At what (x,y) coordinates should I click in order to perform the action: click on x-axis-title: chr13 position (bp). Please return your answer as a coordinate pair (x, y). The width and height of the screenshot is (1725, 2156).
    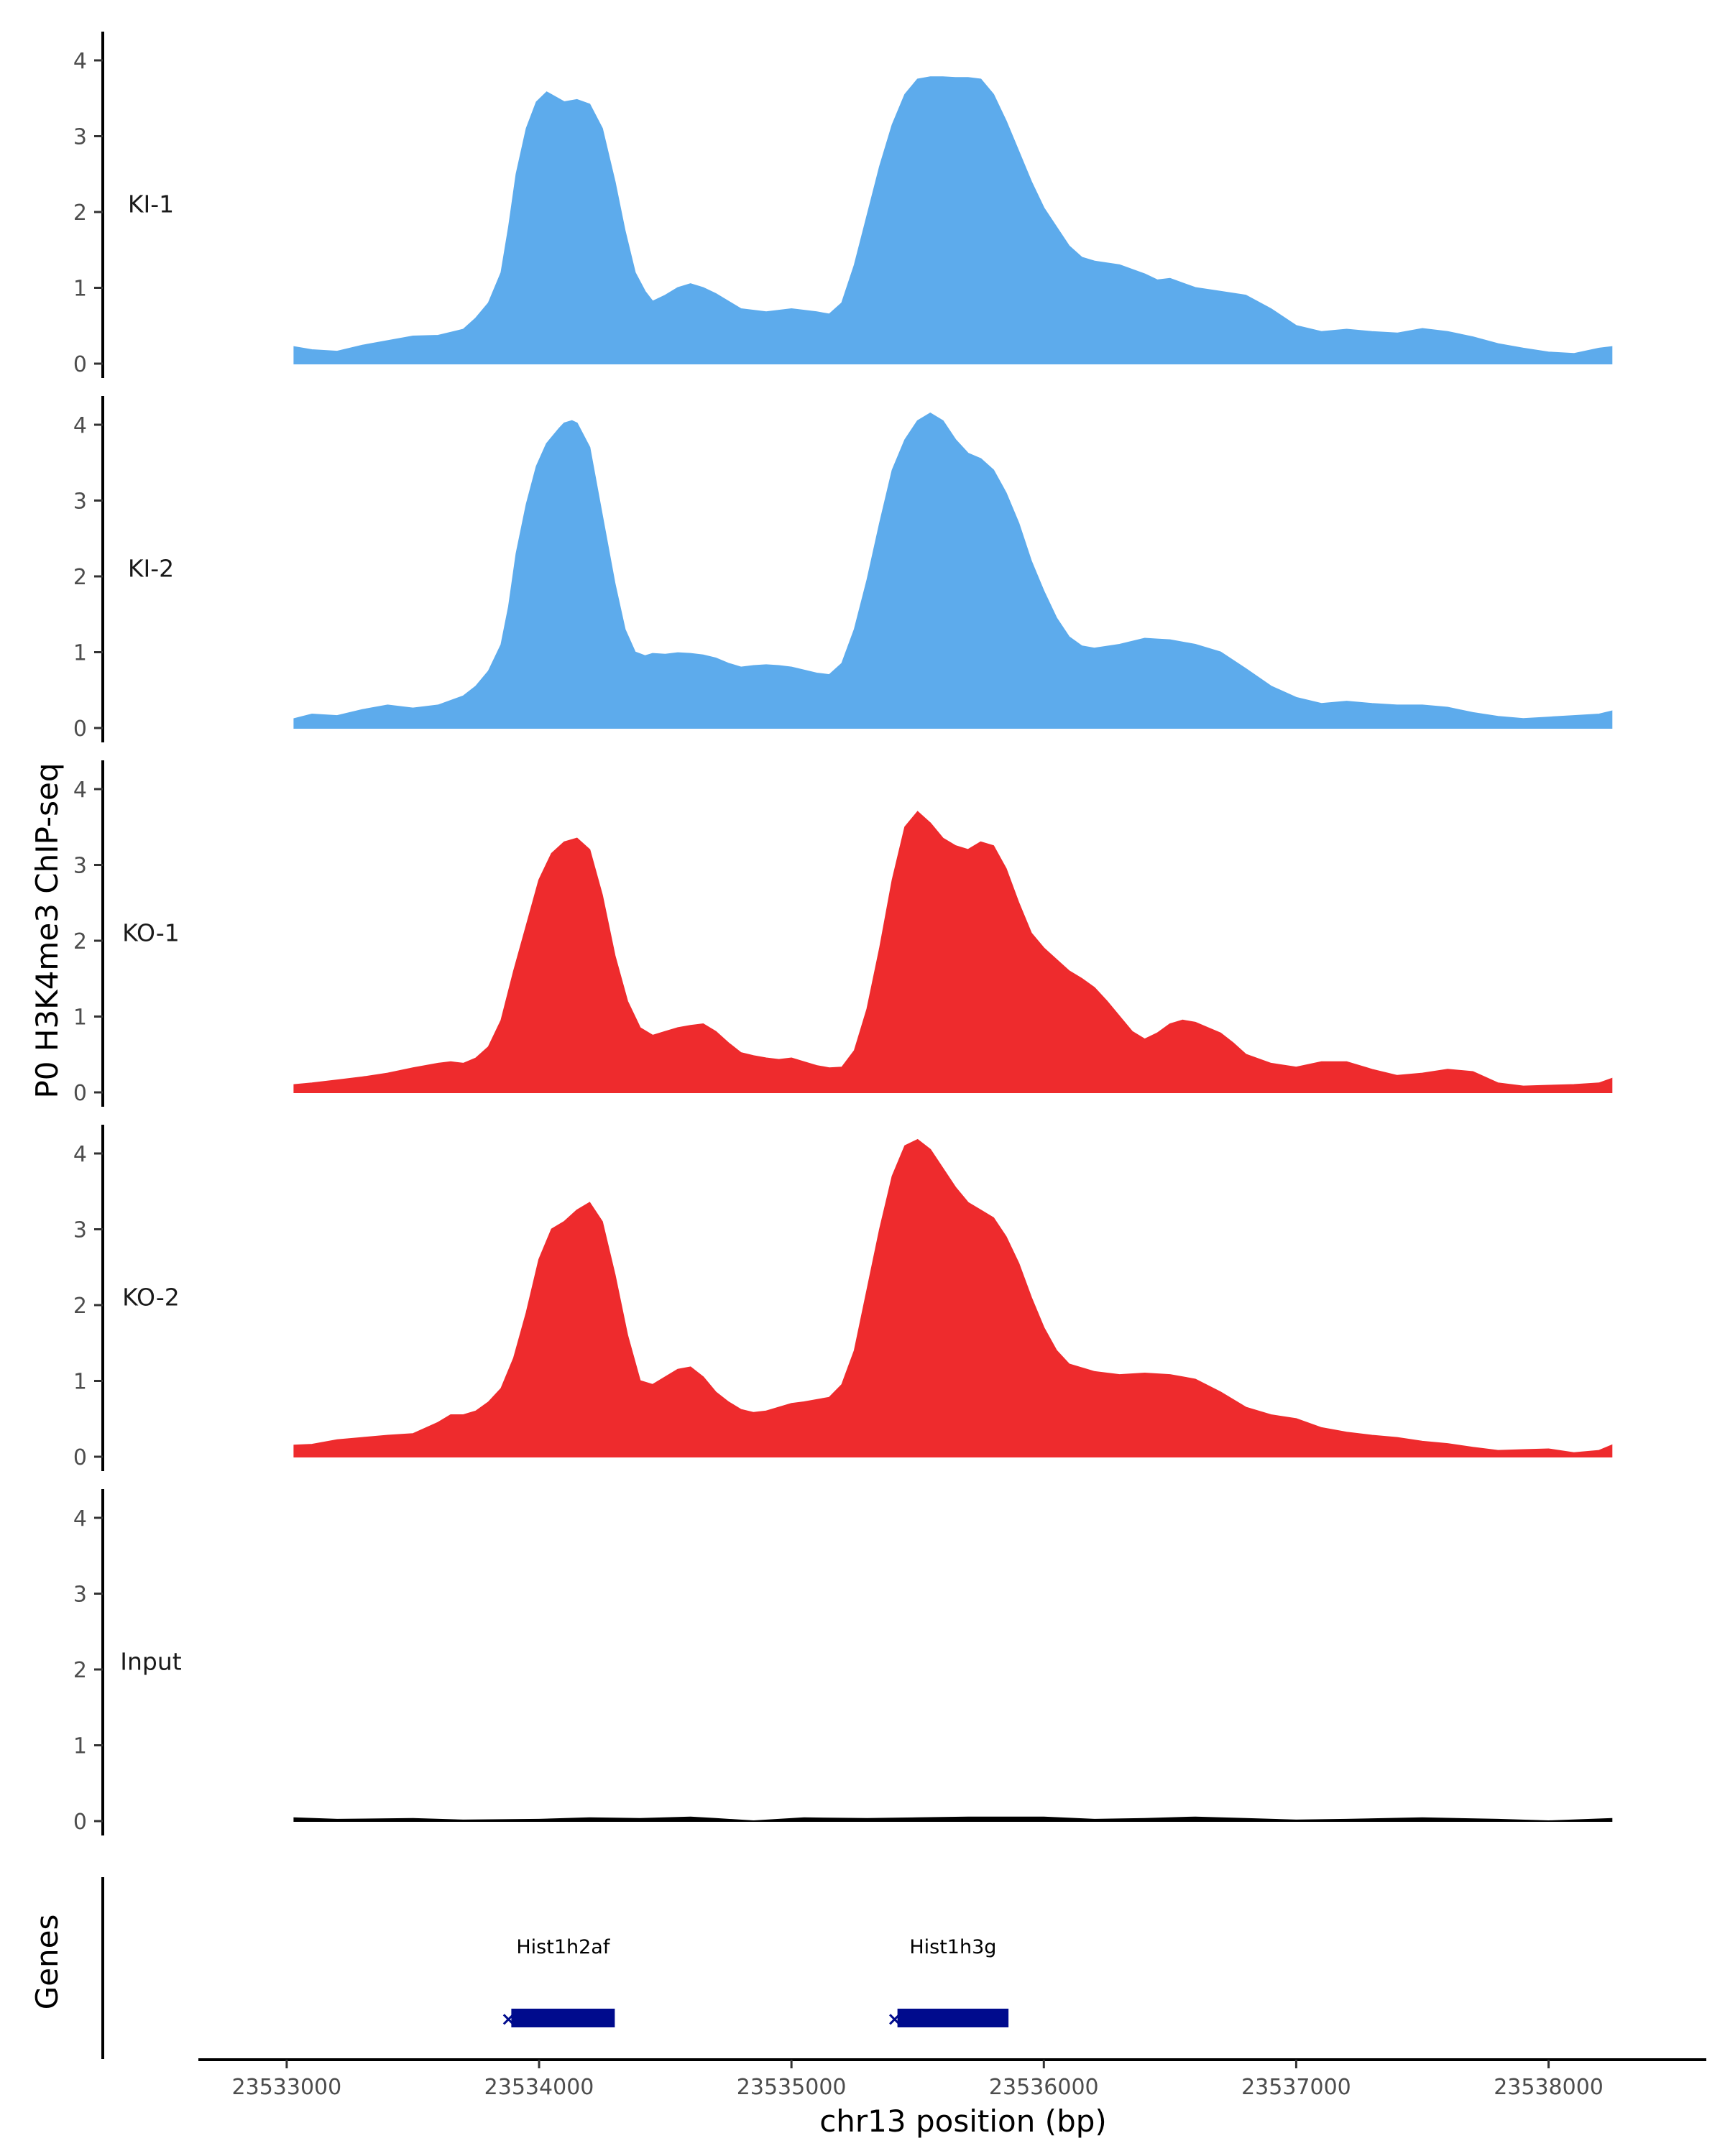
    Looking at the image, I should click on (963, 2122).